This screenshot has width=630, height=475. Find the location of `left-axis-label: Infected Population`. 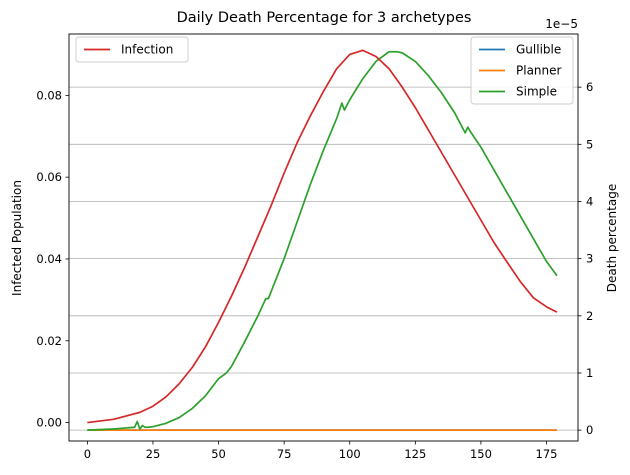

left-axis-label: Infected Population is located at coordinates (17, 238).